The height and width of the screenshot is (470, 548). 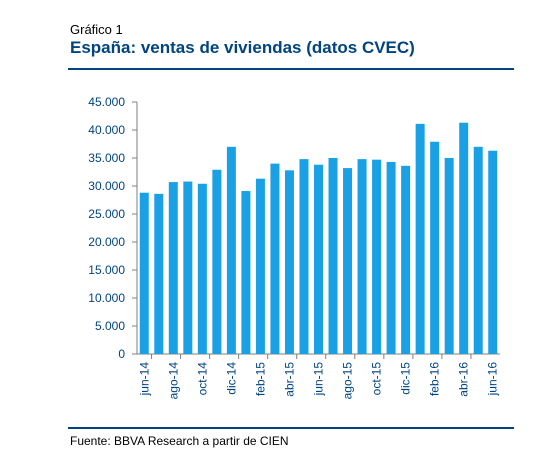 What do you see at coordinates (291, 428) in the screenshot?
I see `bottom-rule` at bounding box center [291, 428].